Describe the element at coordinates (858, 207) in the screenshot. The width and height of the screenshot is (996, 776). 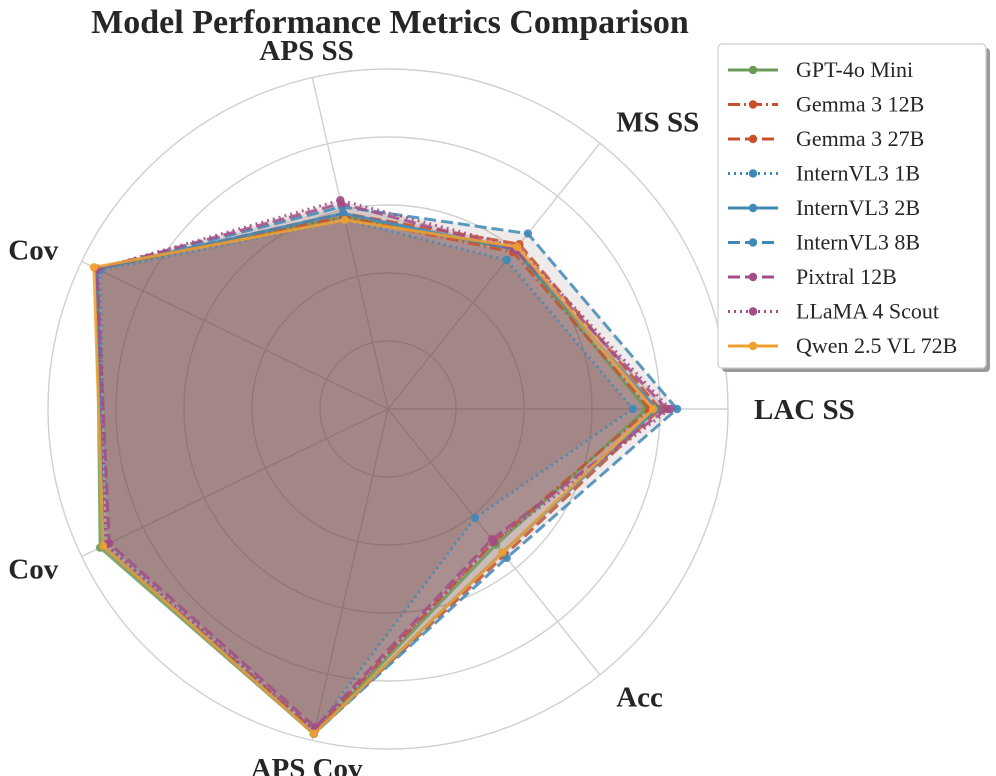
I see `legend-label: InternVL3 2B` at that location.